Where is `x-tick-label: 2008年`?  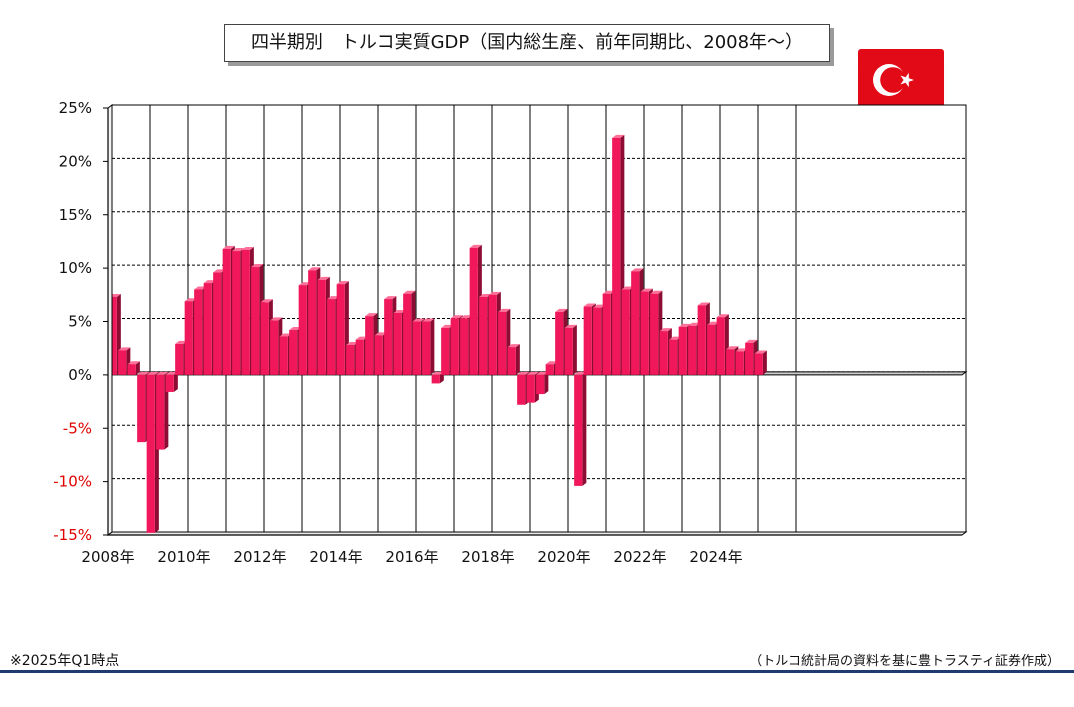 x-tick-label: 2008年 is located at coordinates (107, 557).